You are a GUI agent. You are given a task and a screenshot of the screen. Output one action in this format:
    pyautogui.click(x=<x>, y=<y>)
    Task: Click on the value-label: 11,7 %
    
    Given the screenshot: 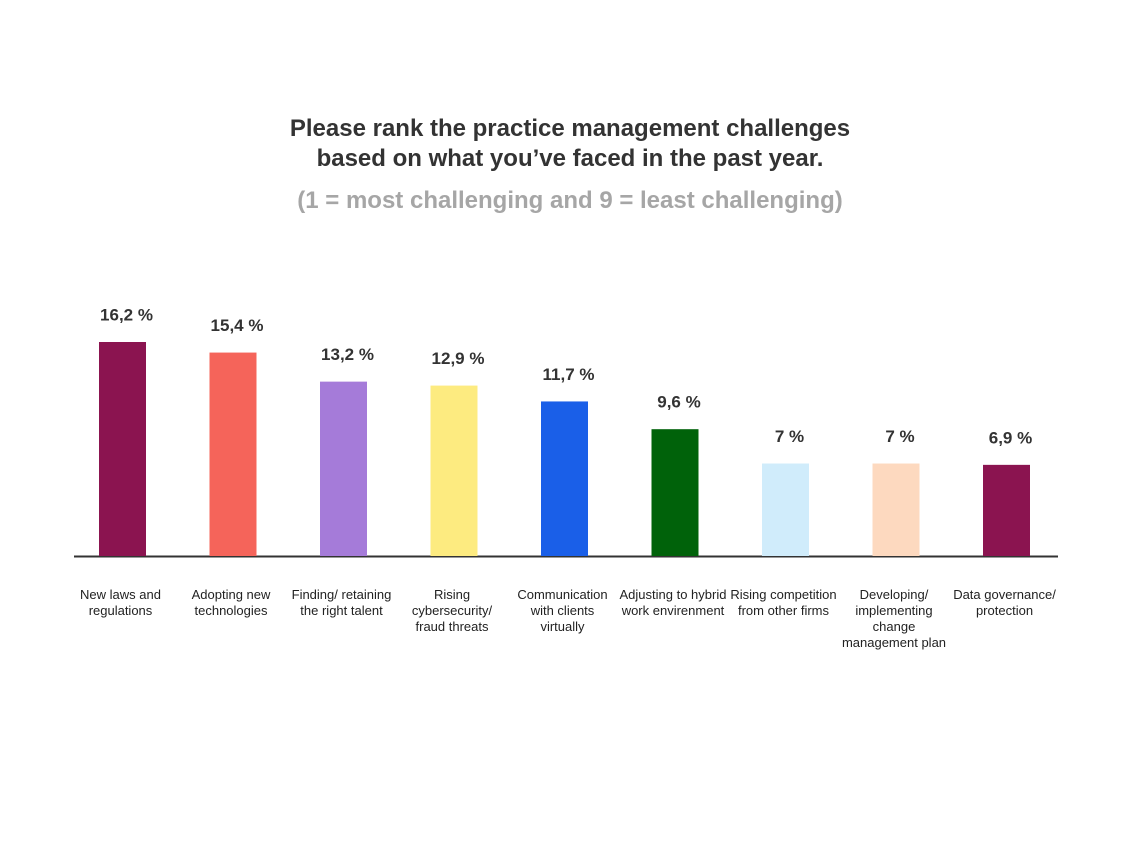 What is the action you would take?
    pyautogui.click(x=569, y=374)
    